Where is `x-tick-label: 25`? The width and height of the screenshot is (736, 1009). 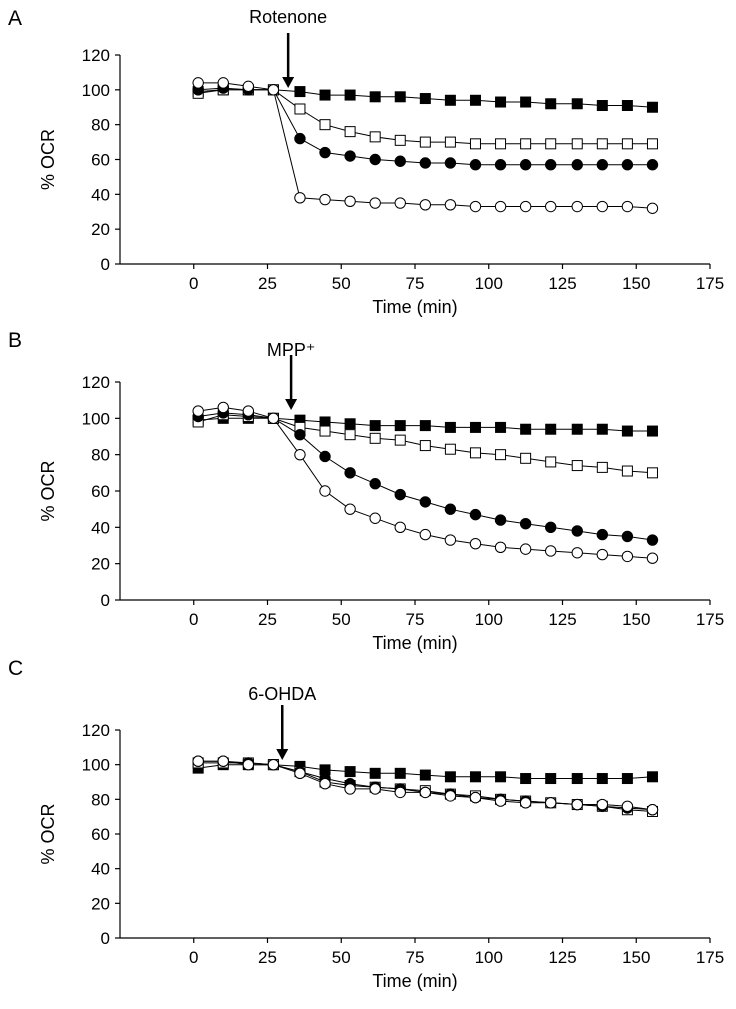 x-tick-label: 25 is located at coordinates (267, 619).